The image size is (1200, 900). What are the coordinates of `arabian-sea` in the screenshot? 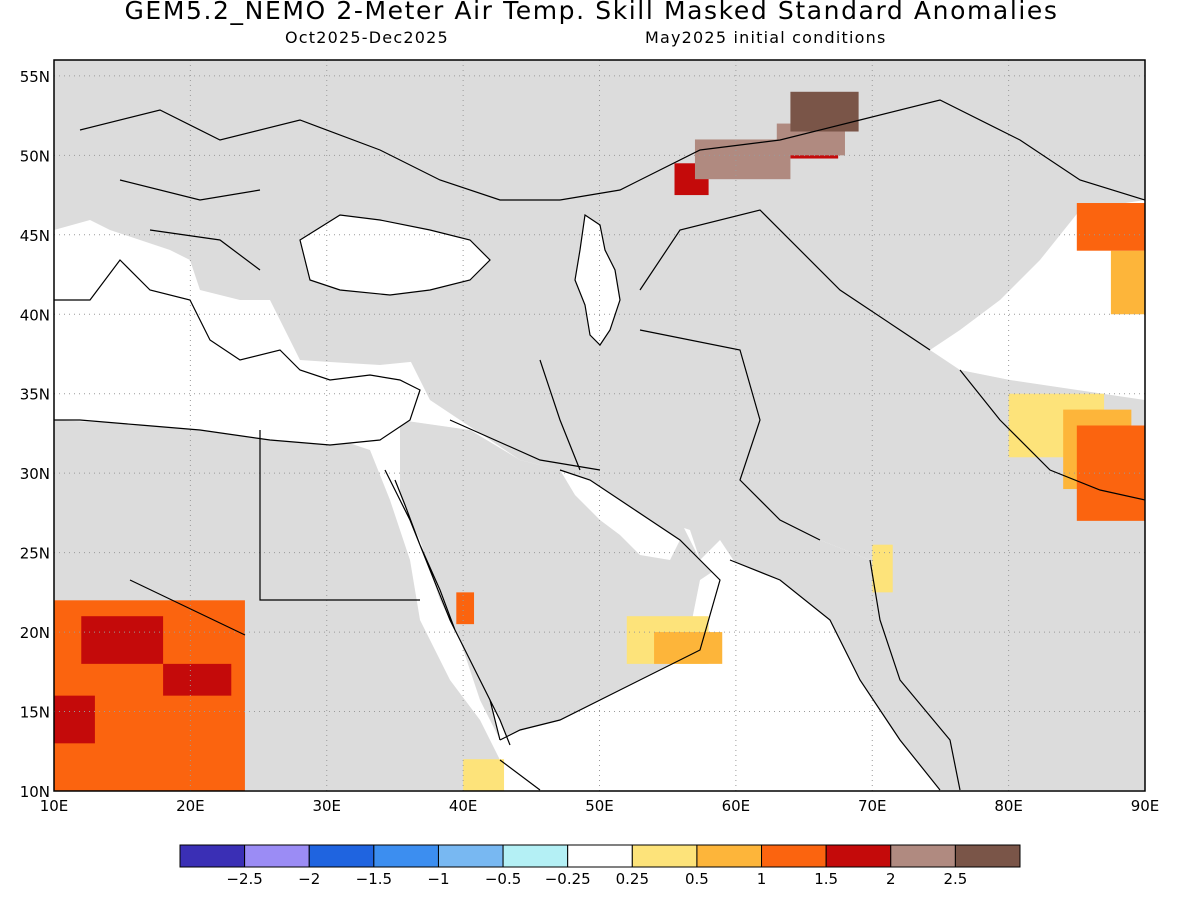 It's located at (730, 675).